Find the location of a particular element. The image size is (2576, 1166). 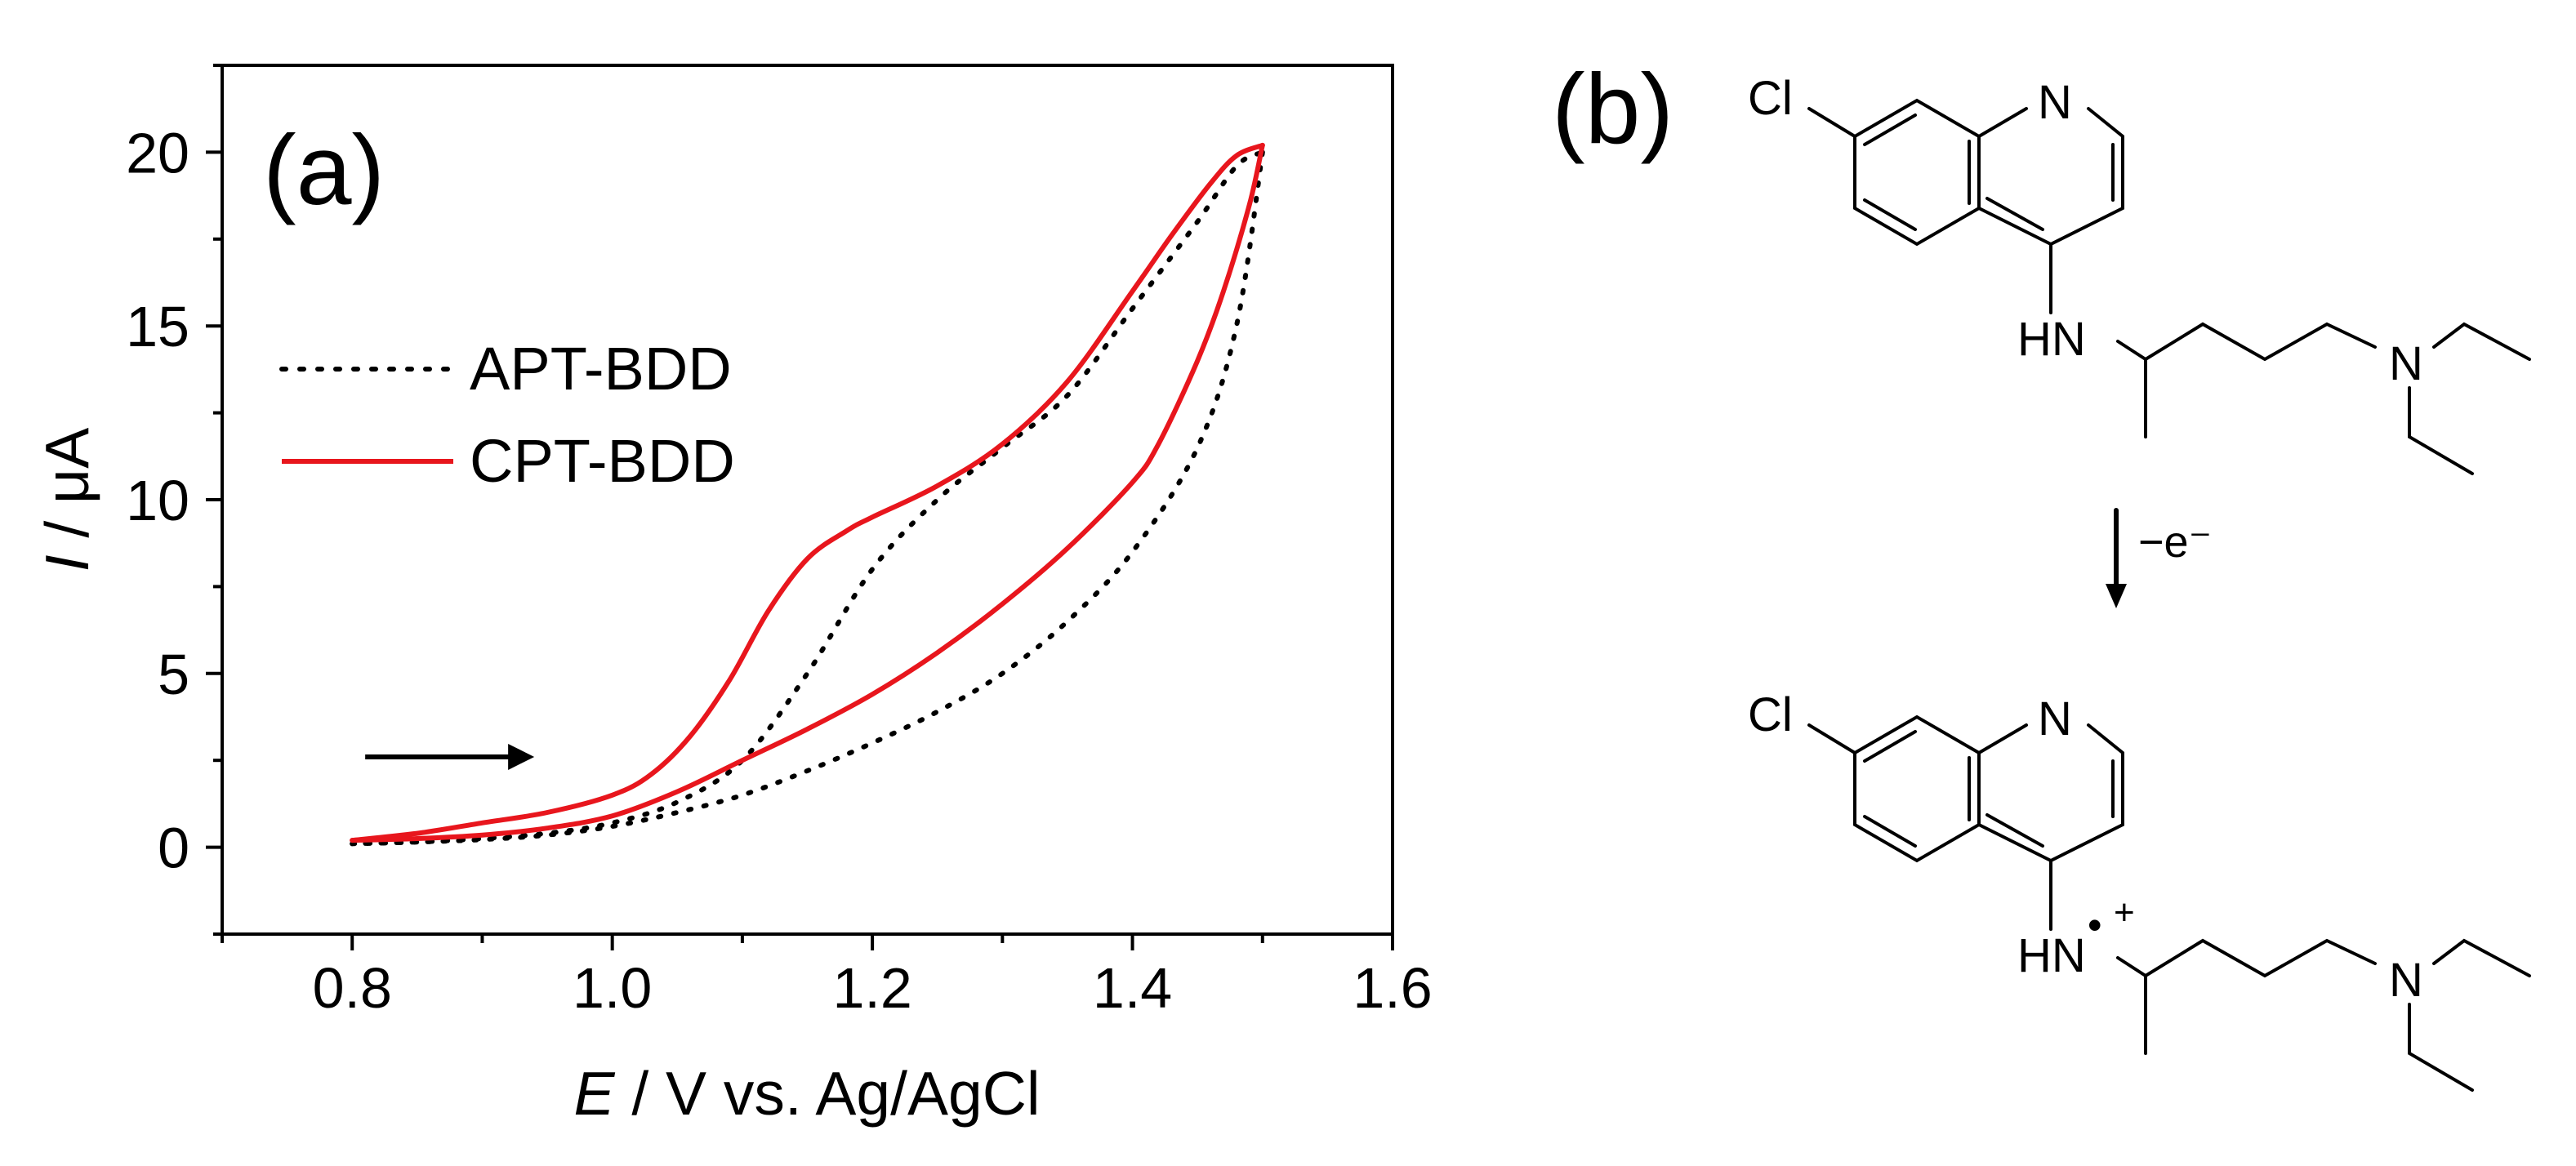

legend-label-apt-bdd: APT-BDD is located at coordinates (601, 369).